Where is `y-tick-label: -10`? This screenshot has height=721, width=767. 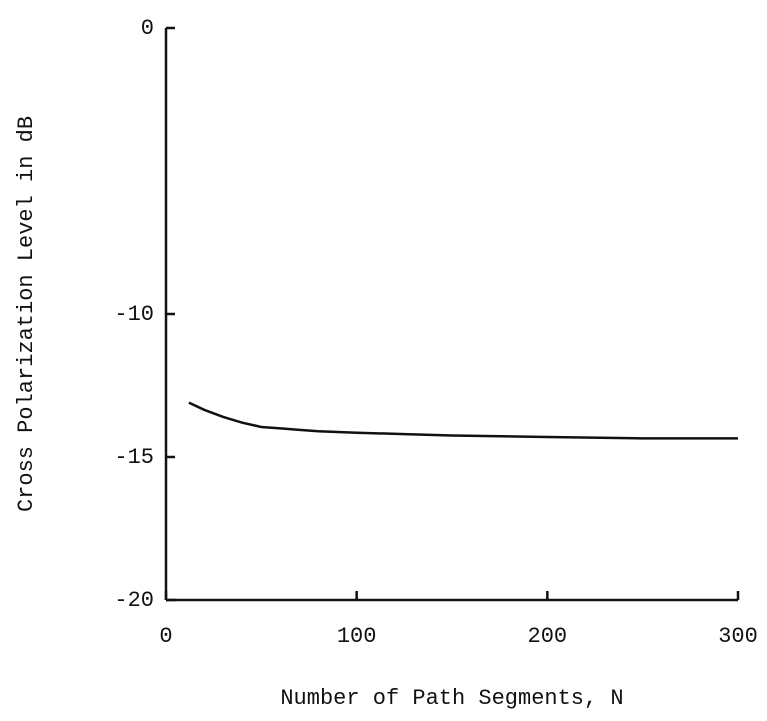 y-tick-label: -10 is located at coordinates (134, 314).